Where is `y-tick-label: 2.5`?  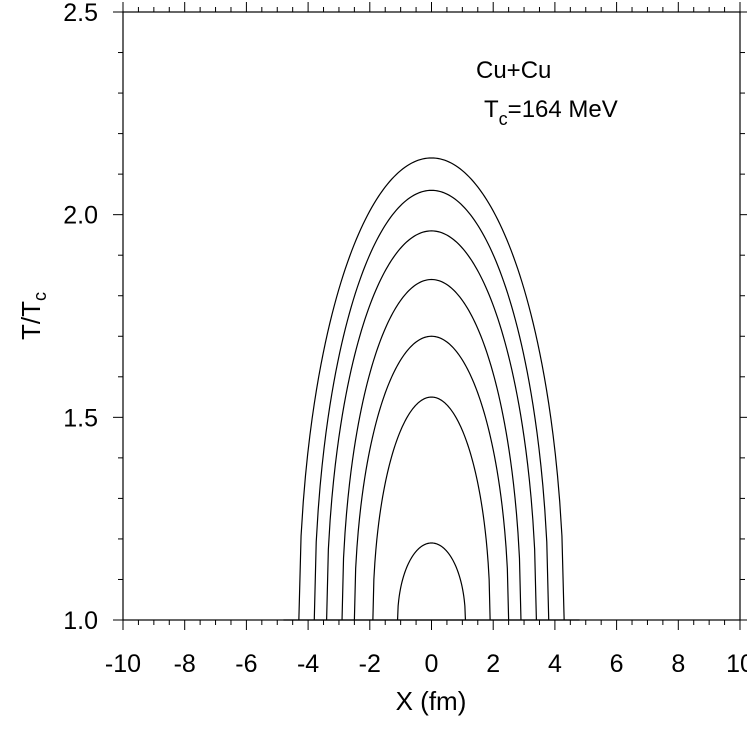 y-tick-label: 2.5 is located at coordinates (80, 13).